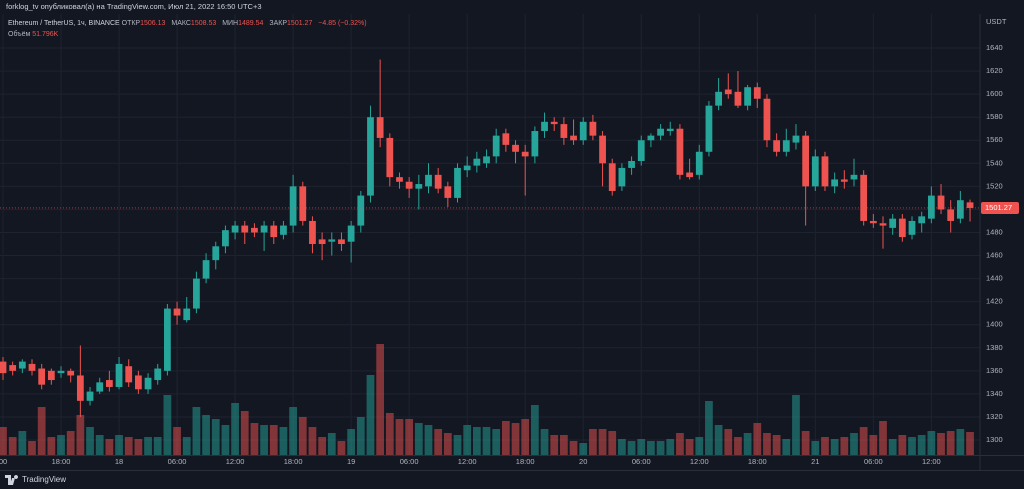 This screenshot has height=489, width=1024. What do you see at coordinates (64, 23) in the screenshot?
I see `symbol: Ethereum / TetherUS, 1ч, BINANCE` at bounding box center [64, 23].